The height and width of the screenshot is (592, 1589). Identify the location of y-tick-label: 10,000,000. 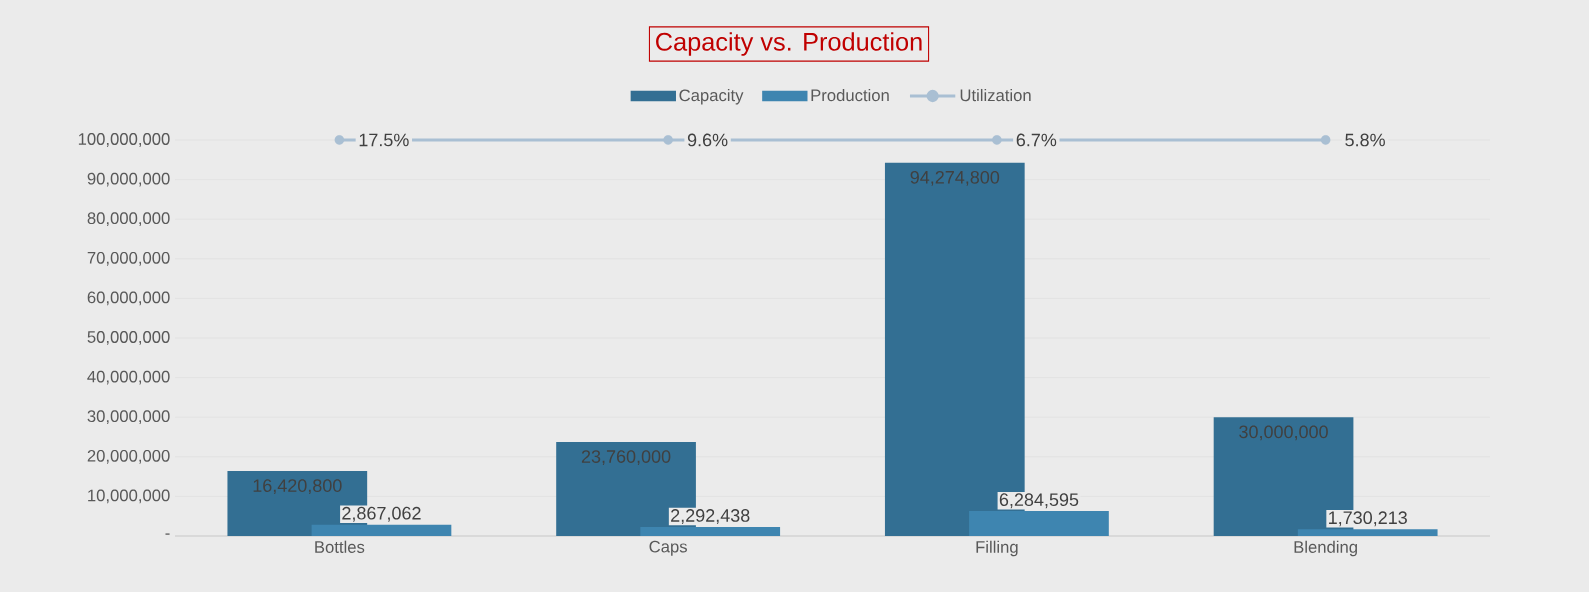
(129, 496).